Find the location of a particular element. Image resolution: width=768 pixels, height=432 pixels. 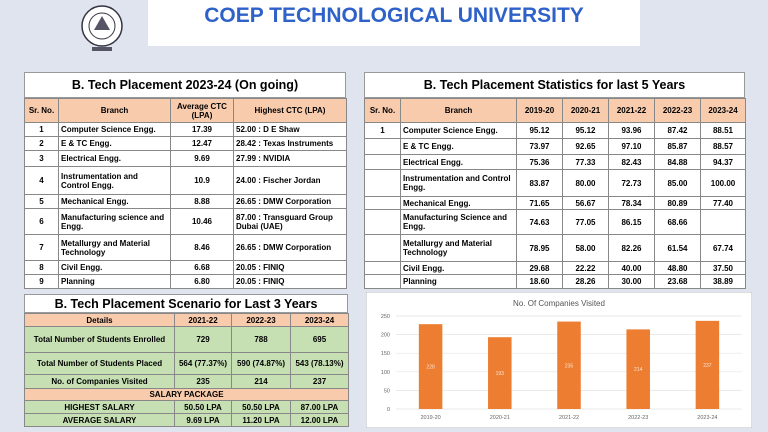

cell: 4 is located at coordinates (41, 180).